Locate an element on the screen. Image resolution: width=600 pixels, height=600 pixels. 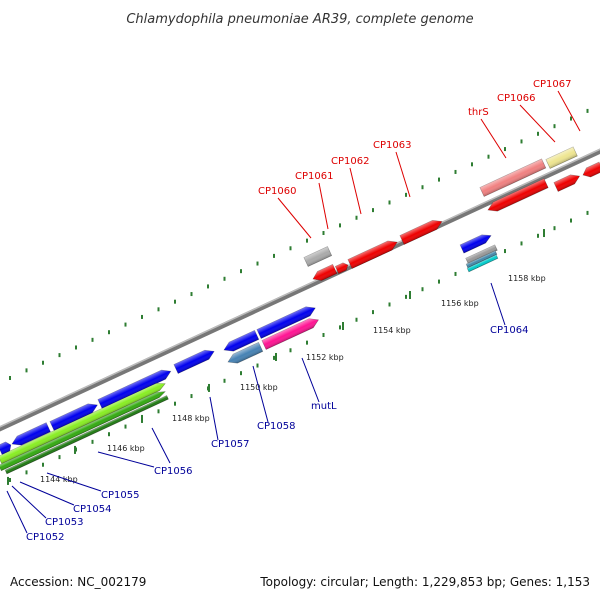
ruler-tick-label: 1148 kbp is located at coordinates (191, 418).